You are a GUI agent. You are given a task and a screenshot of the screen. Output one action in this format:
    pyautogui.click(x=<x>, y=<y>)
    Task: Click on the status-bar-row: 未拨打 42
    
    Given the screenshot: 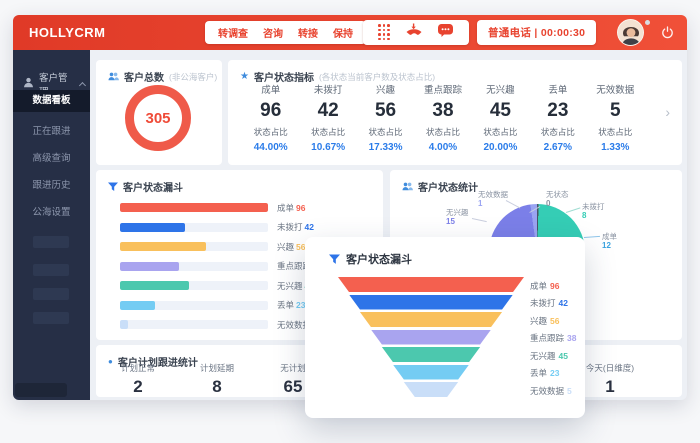 What is the action you would take?
    pyautogui.click(x=241, y=228)
    